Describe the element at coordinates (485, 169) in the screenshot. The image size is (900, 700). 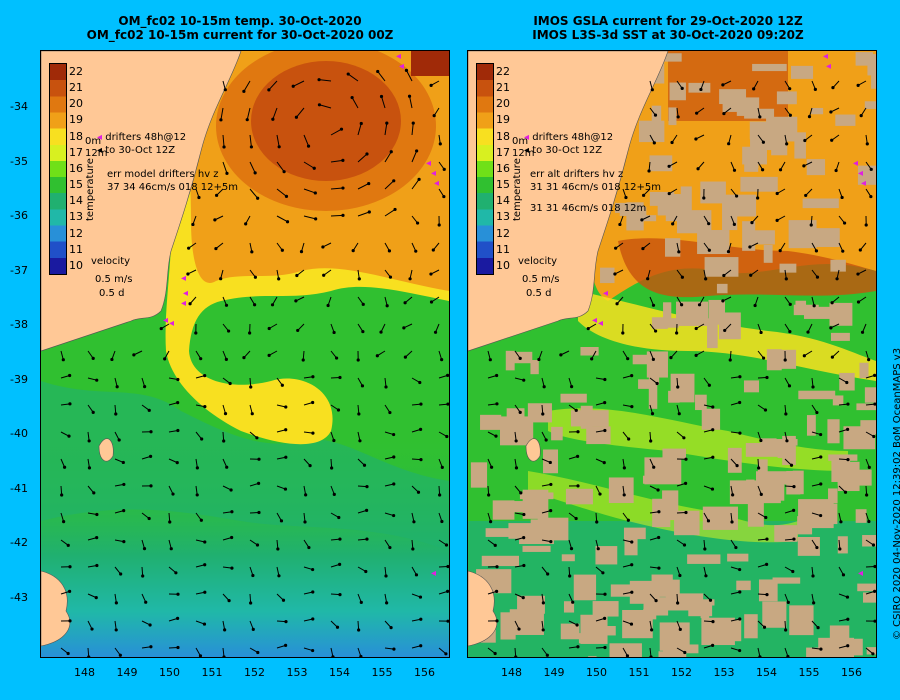
I see `right-colorbar` at that location.